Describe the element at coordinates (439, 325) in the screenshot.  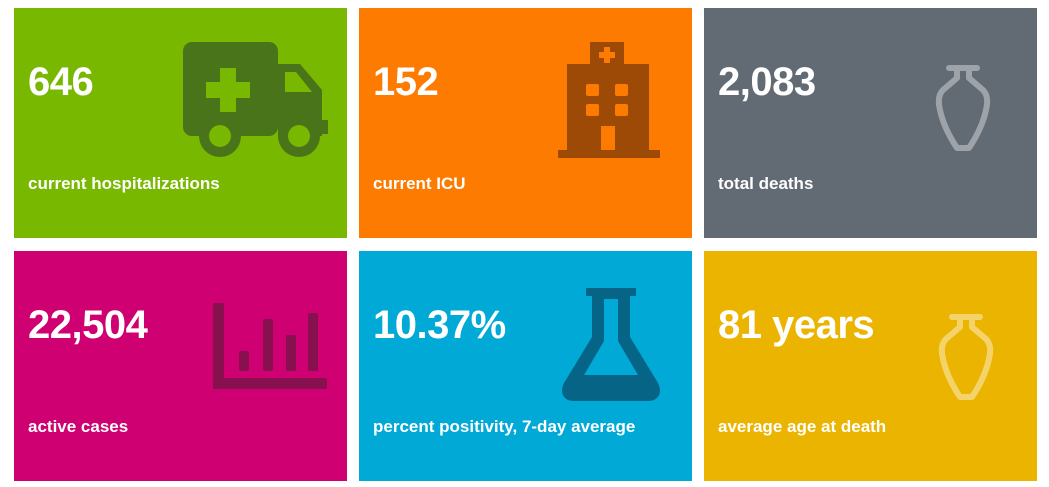
I see `stat-value: 10.37%` at that location.